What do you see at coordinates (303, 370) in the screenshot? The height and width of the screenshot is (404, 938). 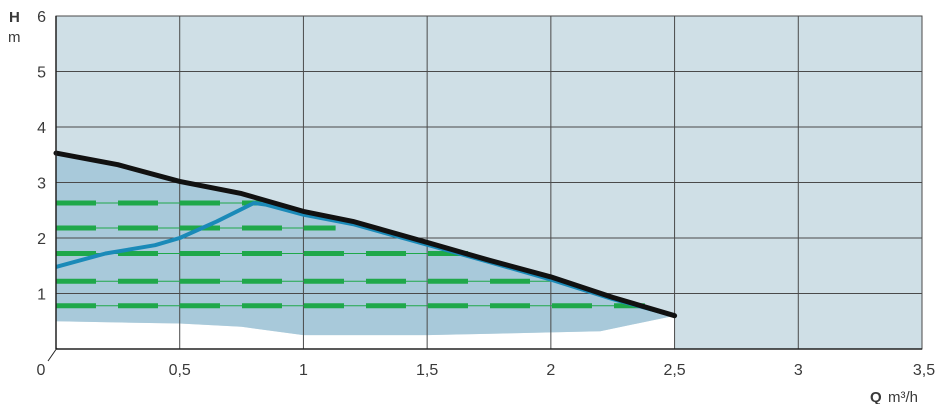 I see `x-tick-label: 1` at bounding box center [303, 370].